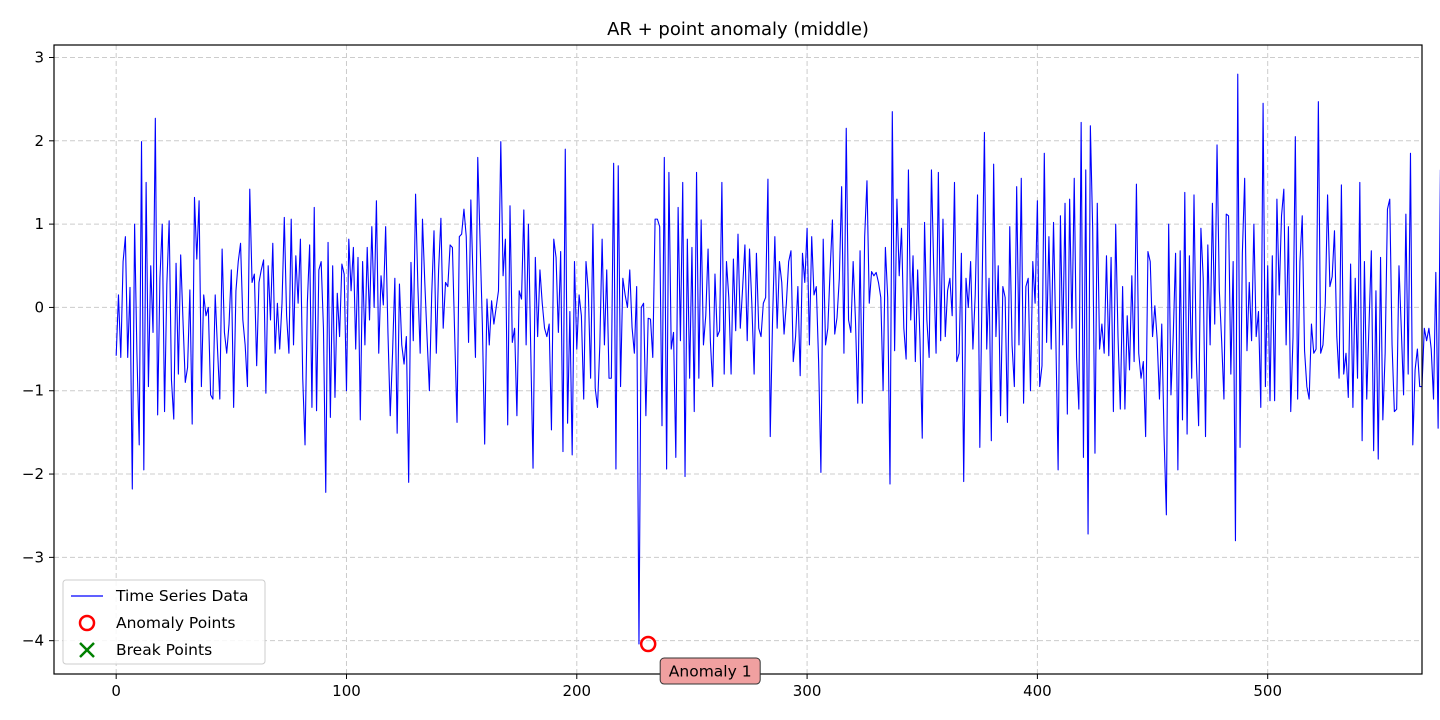  Describe the element at coordinates (807, 691) in the screenshot. I see `x-tick-label: 300` at that location.